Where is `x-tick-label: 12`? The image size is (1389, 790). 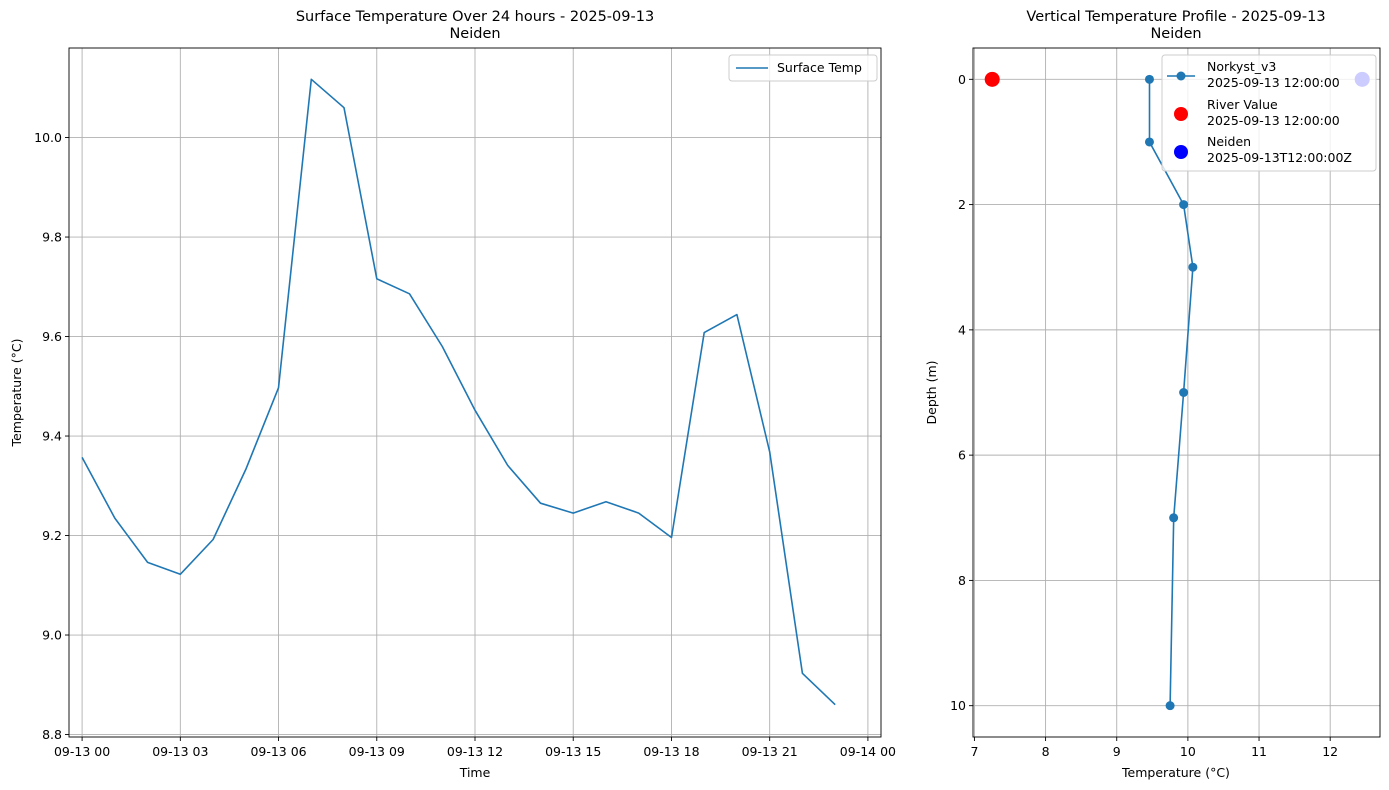 x-tick-label: 12 is located at coordinates (1330, 751).